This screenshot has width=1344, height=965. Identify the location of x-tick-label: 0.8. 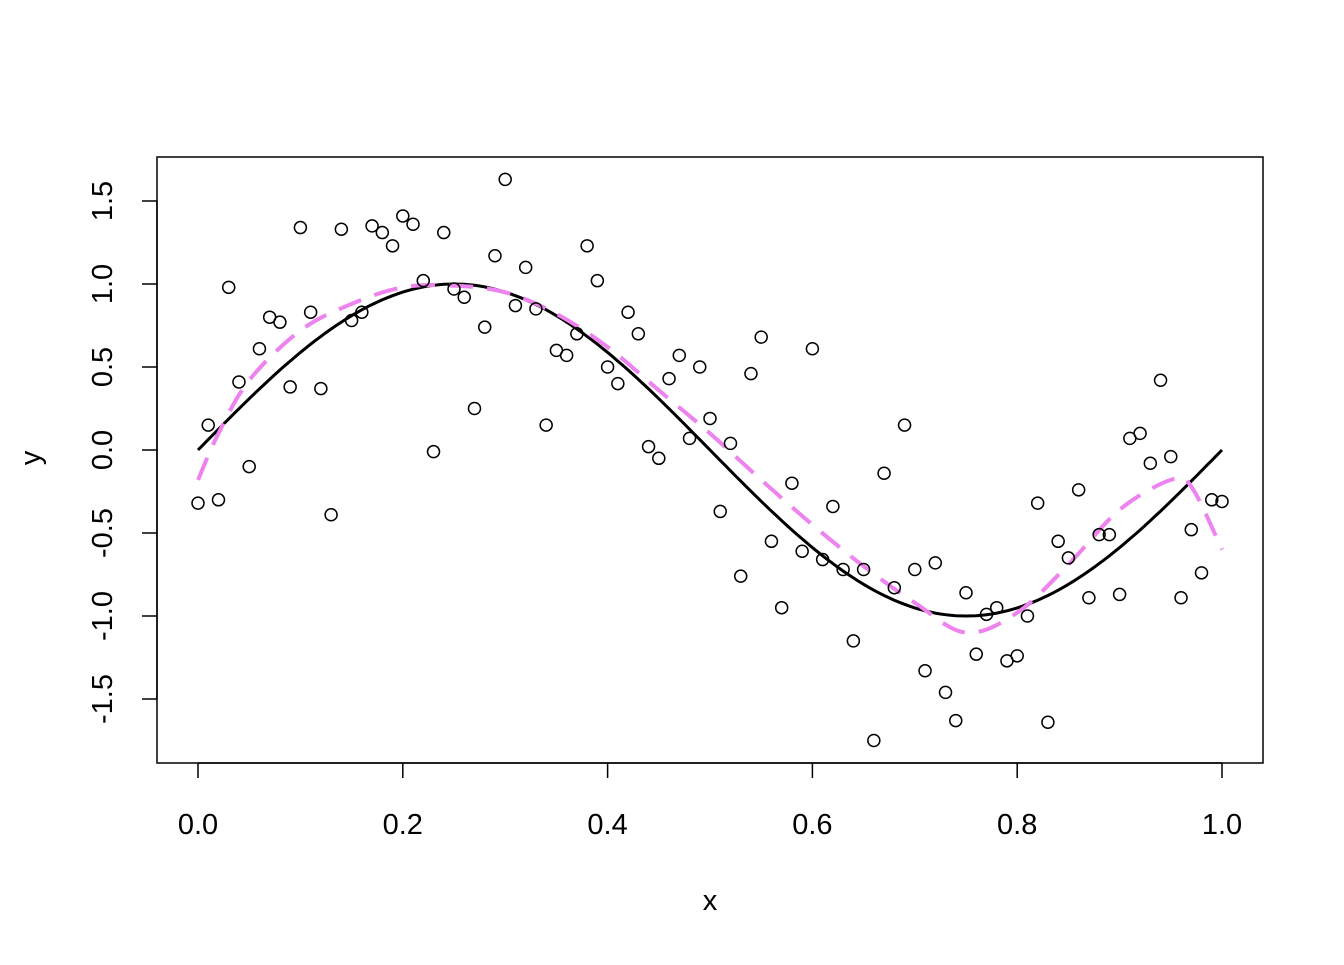
(1017, 825).